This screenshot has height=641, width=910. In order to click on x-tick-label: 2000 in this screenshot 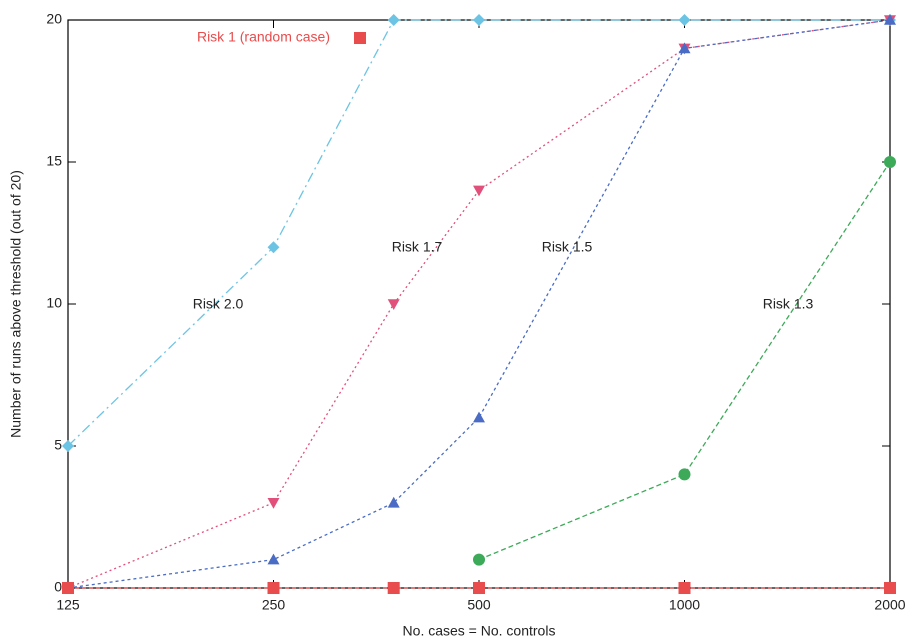, I will do `click(889, 605)`.